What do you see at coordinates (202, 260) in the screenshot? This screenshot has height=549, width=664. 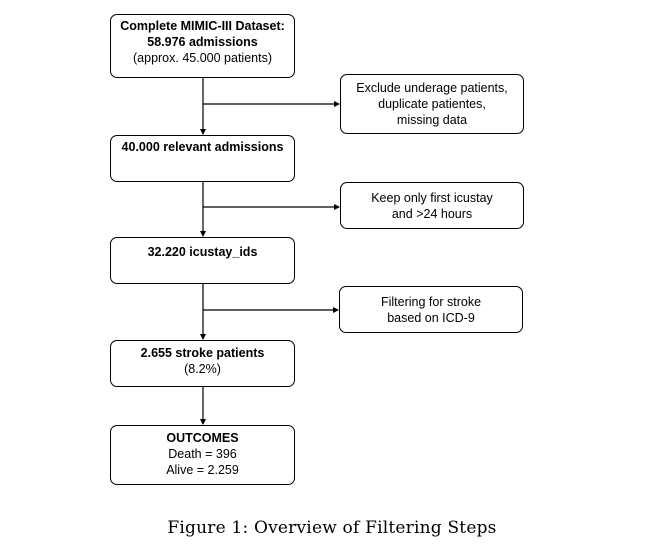 I see `icustay-box: 32.220 icustay_ids` at bounding box center [202, 260].